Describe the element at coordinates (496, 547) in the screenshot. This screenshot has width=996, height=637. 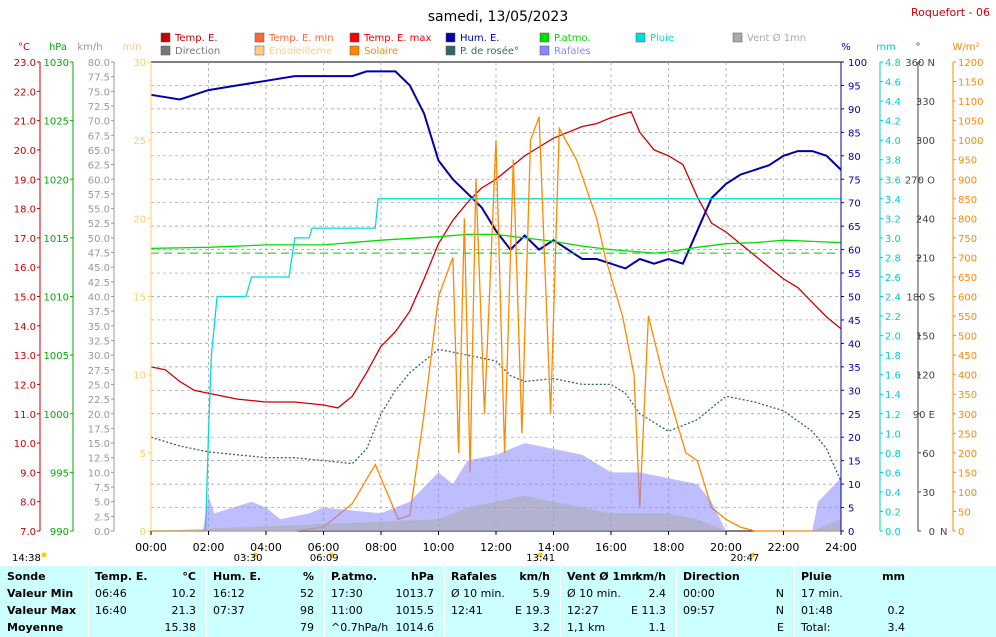
I see `x-tick-label: 12:00` at that location.